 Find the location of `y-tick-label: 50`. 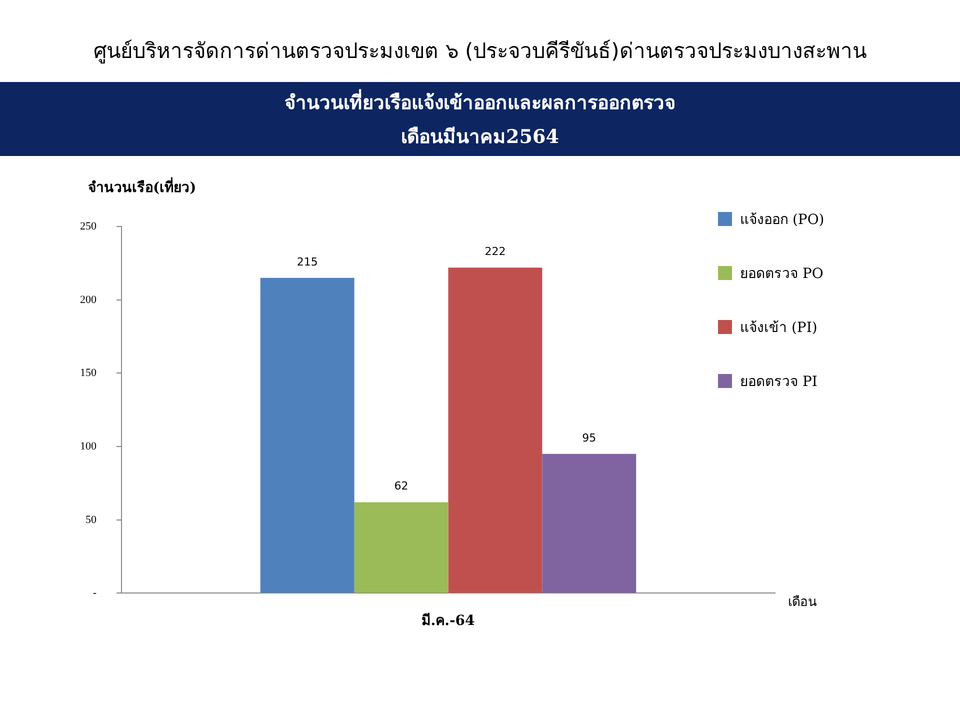

y-tick-label: 50 is located at coordinates (91, 520).